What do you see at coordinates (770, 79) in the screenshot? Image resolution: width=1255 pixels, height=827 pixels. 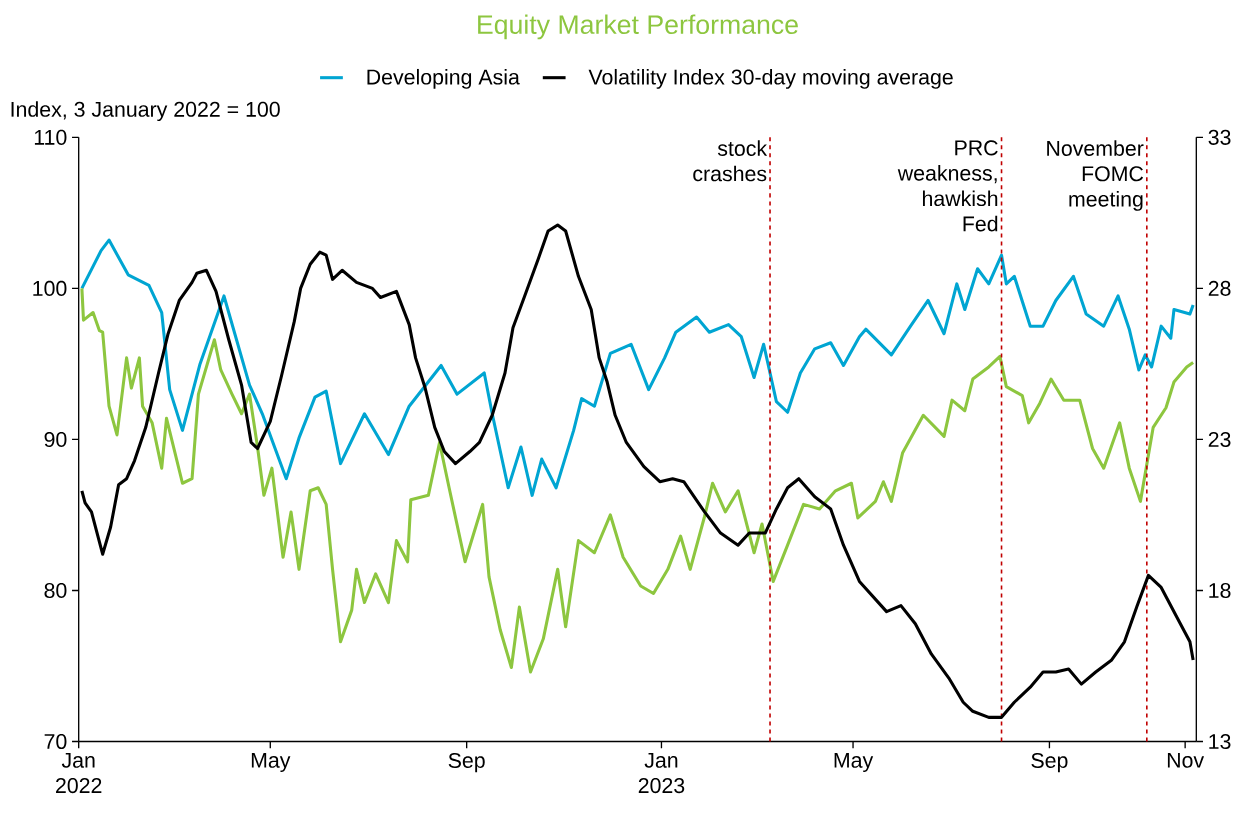 I see `legend-label: Volatility Index 30-day moving average` at bounding box center [770, 79].